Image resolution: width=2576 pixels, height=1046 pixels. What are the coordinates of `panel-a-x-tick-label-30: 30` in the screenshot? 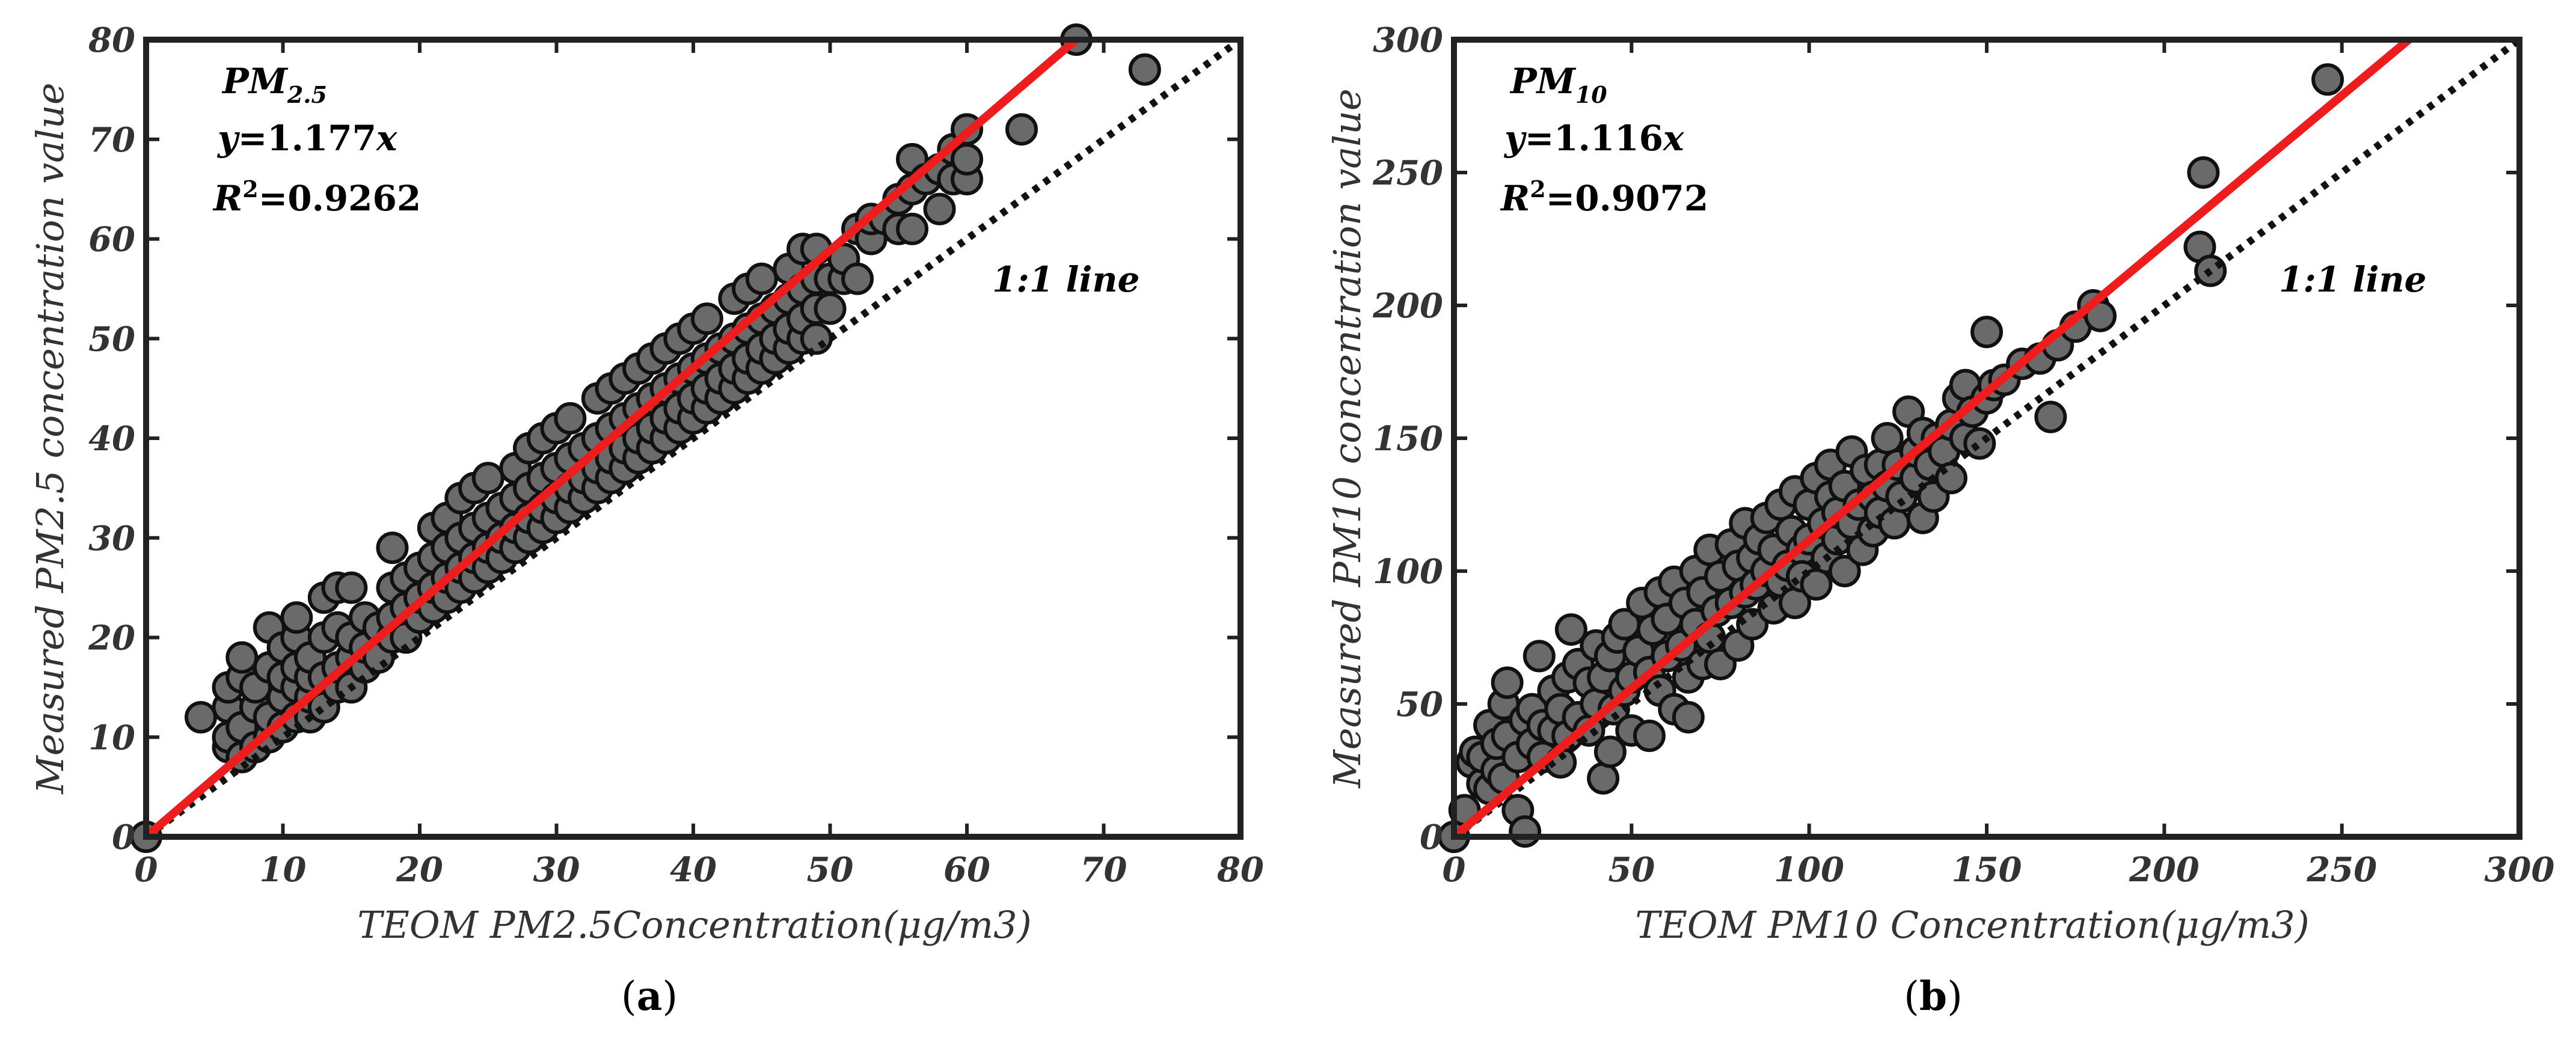 It's located at (556, 870).